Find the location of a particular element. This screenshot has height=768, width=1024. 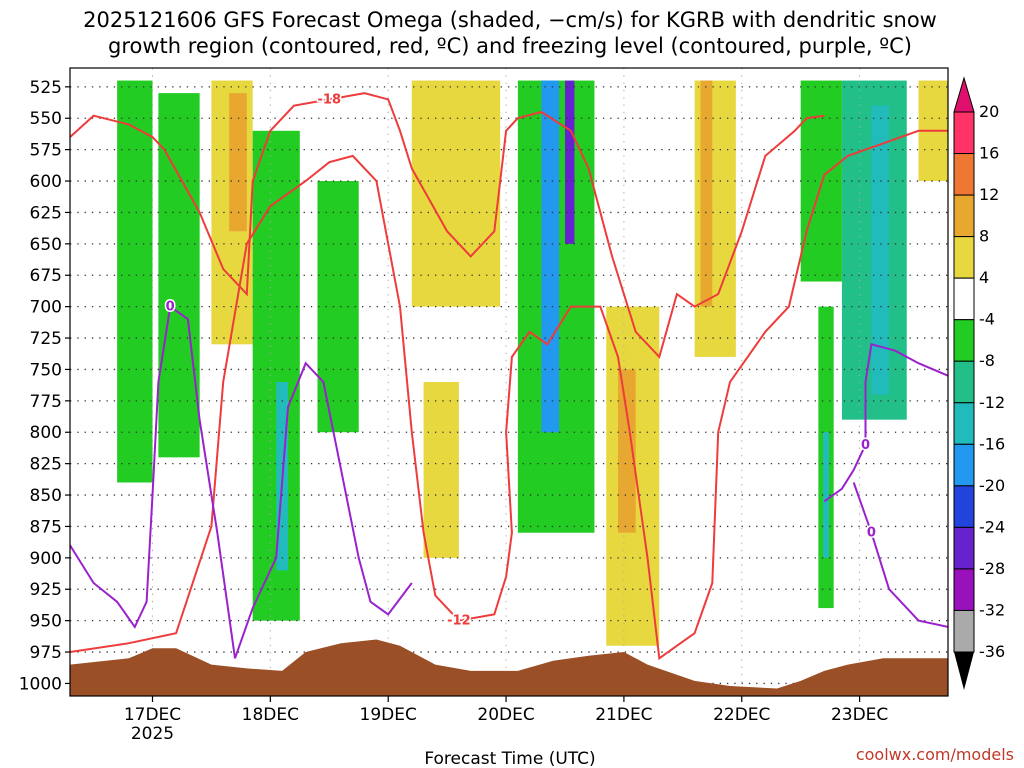

credit-link: coolwx.com/models is located at coordinates (935, 754).